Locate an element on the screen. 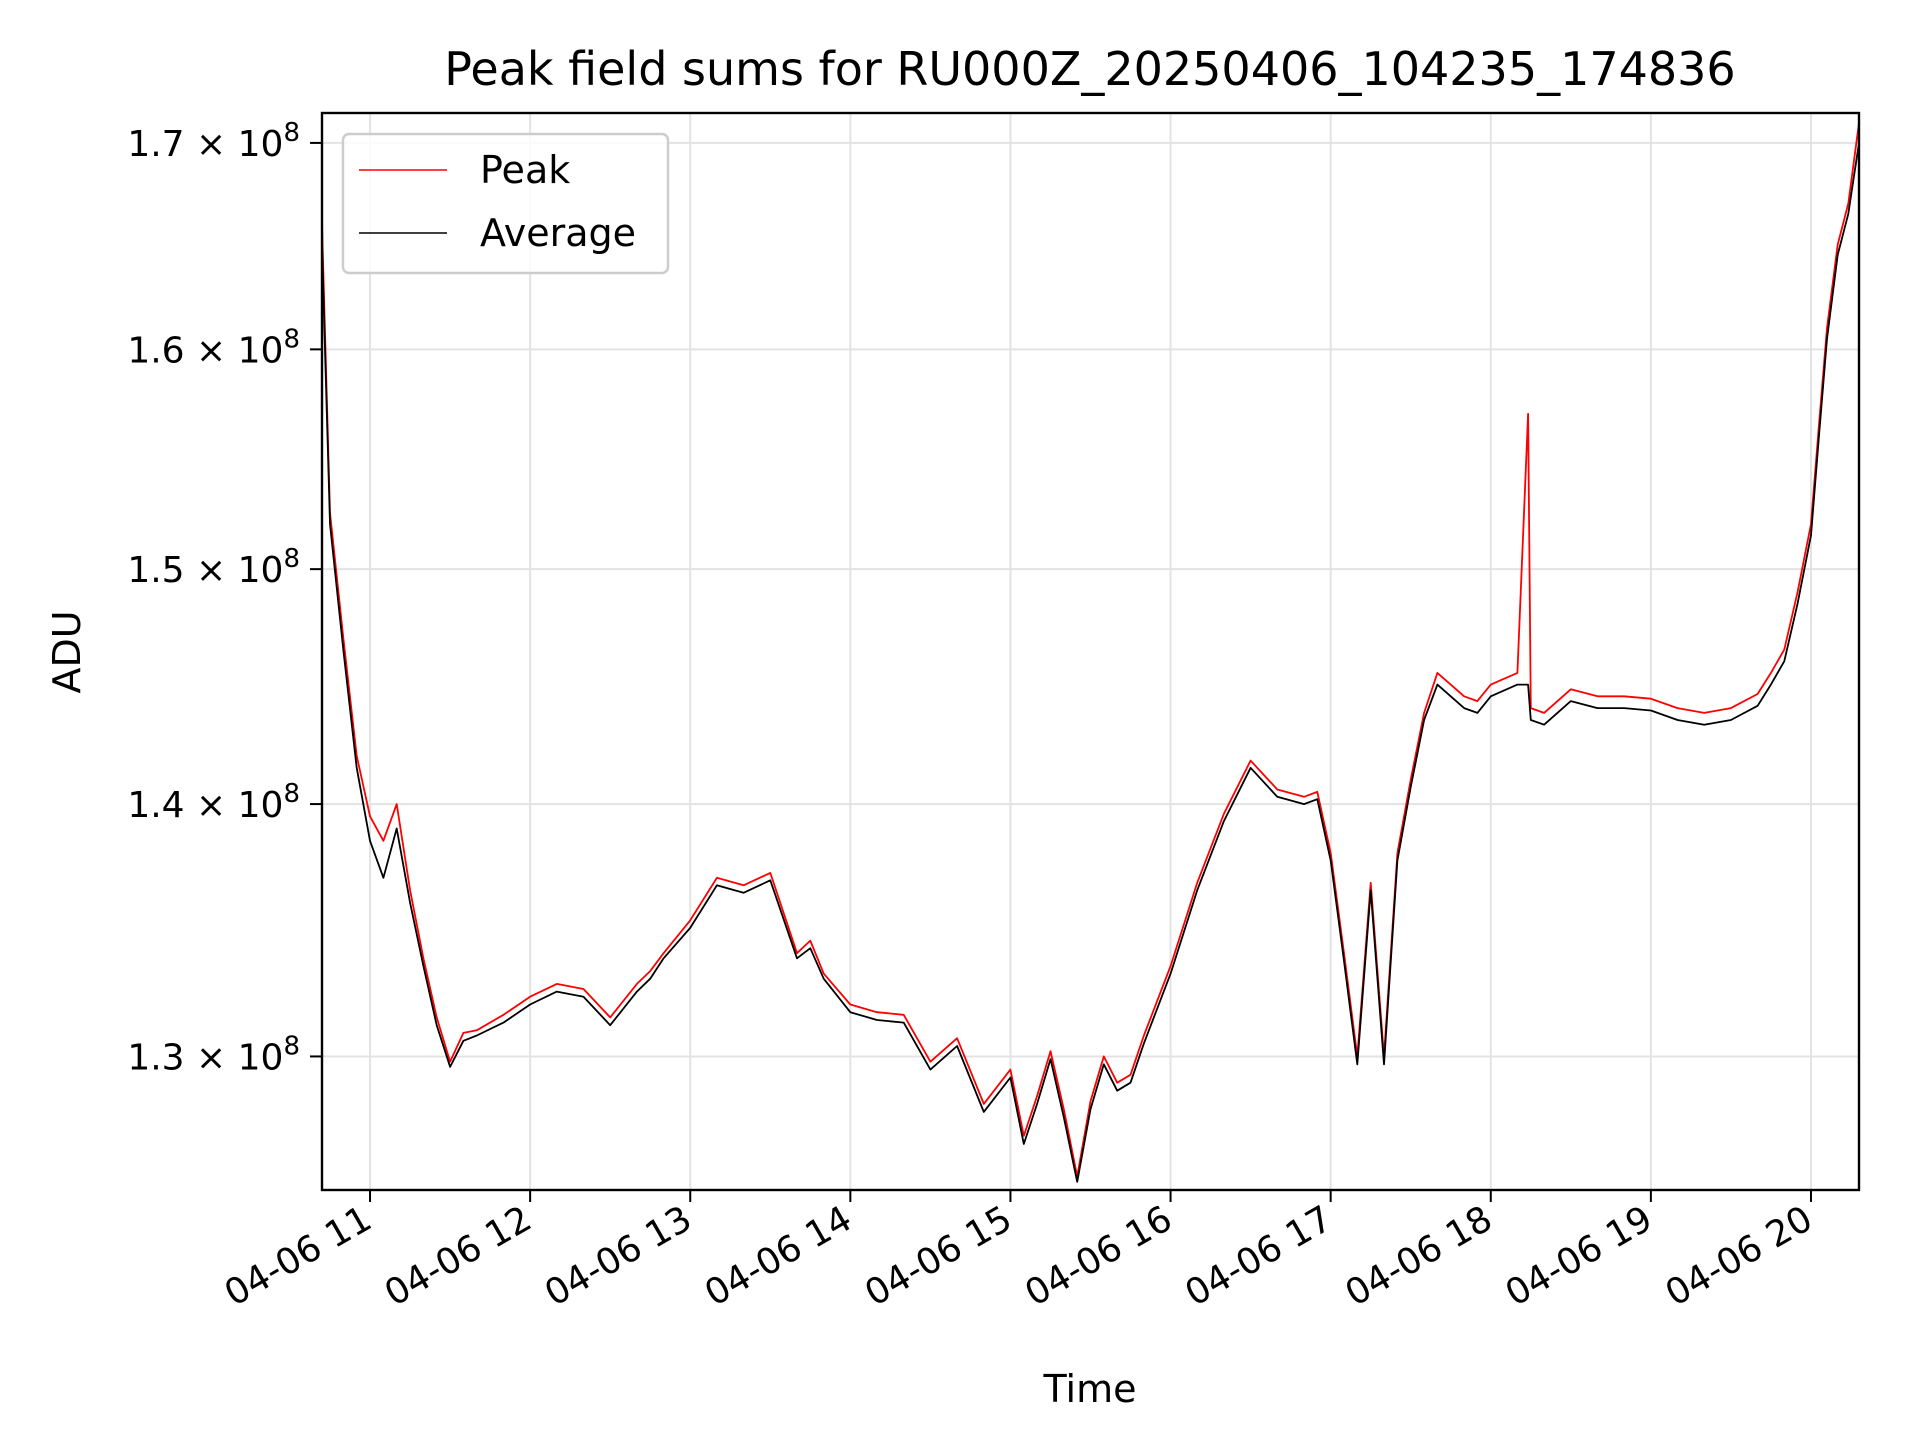  y-tick-mantissa: 1.4 is located at coordinates (155, 805).